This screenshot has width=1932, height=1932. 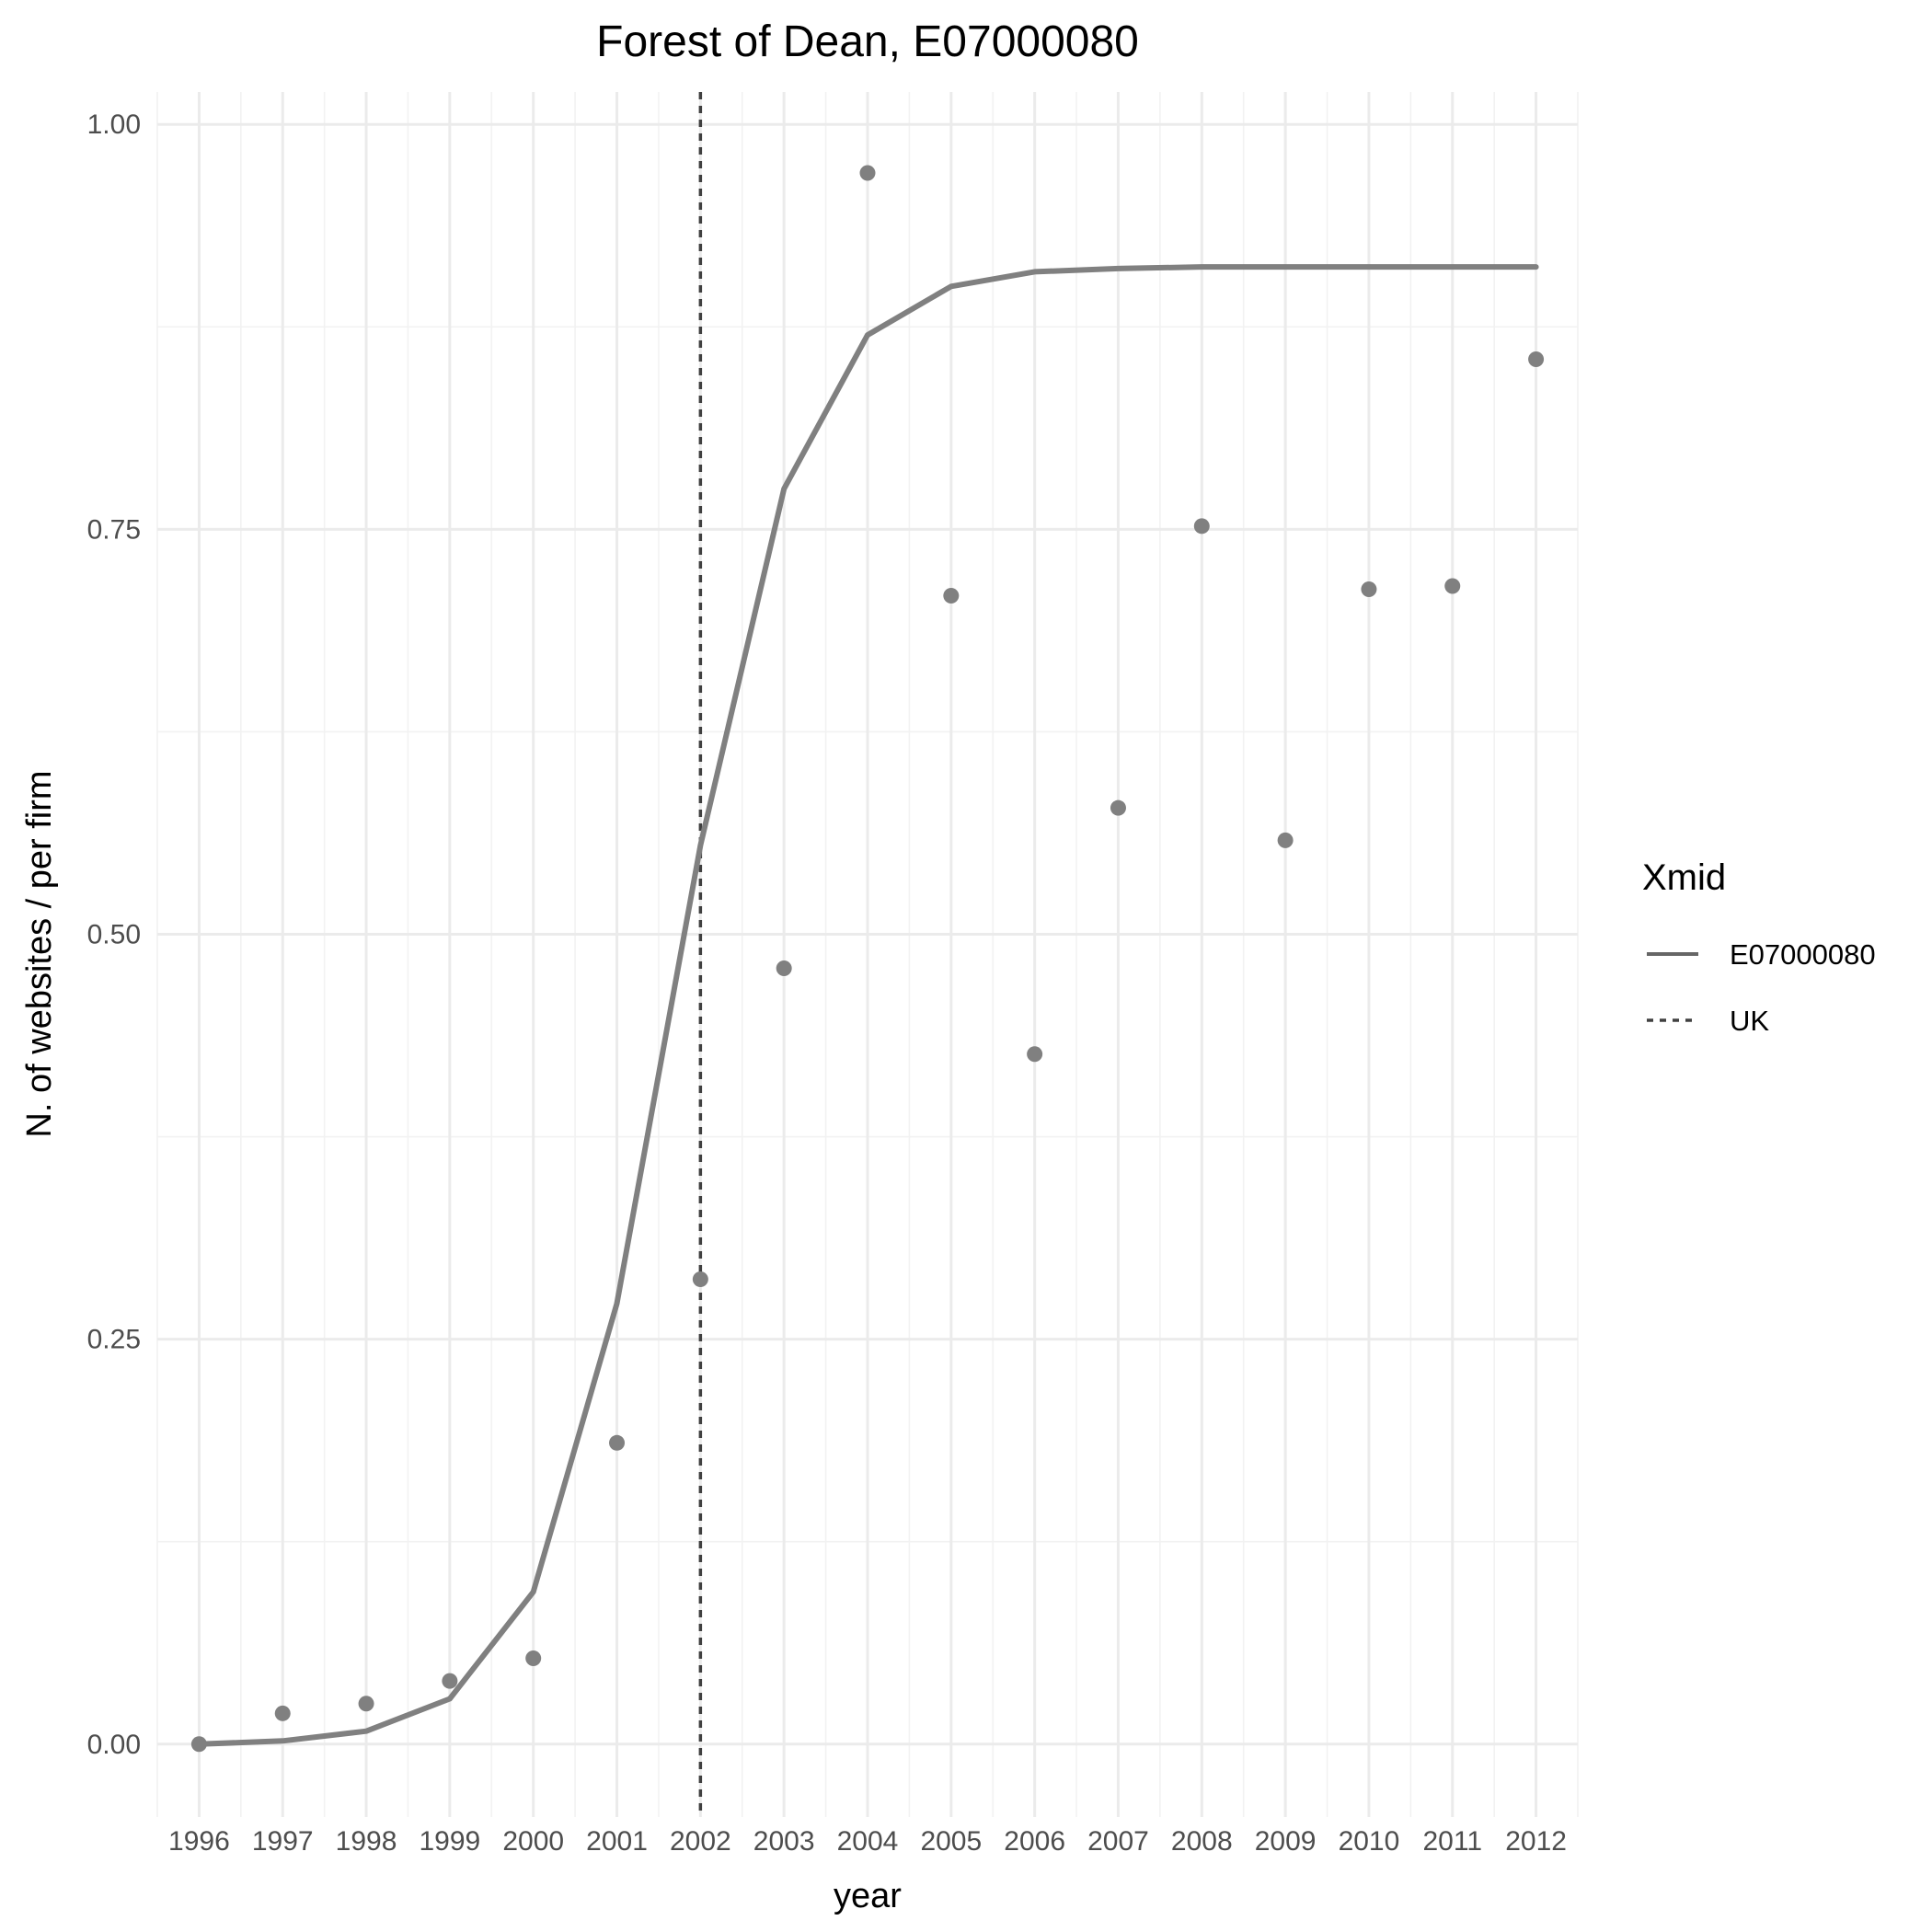 I want to click on x-tick-label: 2000, so click(x=533, y=1841).